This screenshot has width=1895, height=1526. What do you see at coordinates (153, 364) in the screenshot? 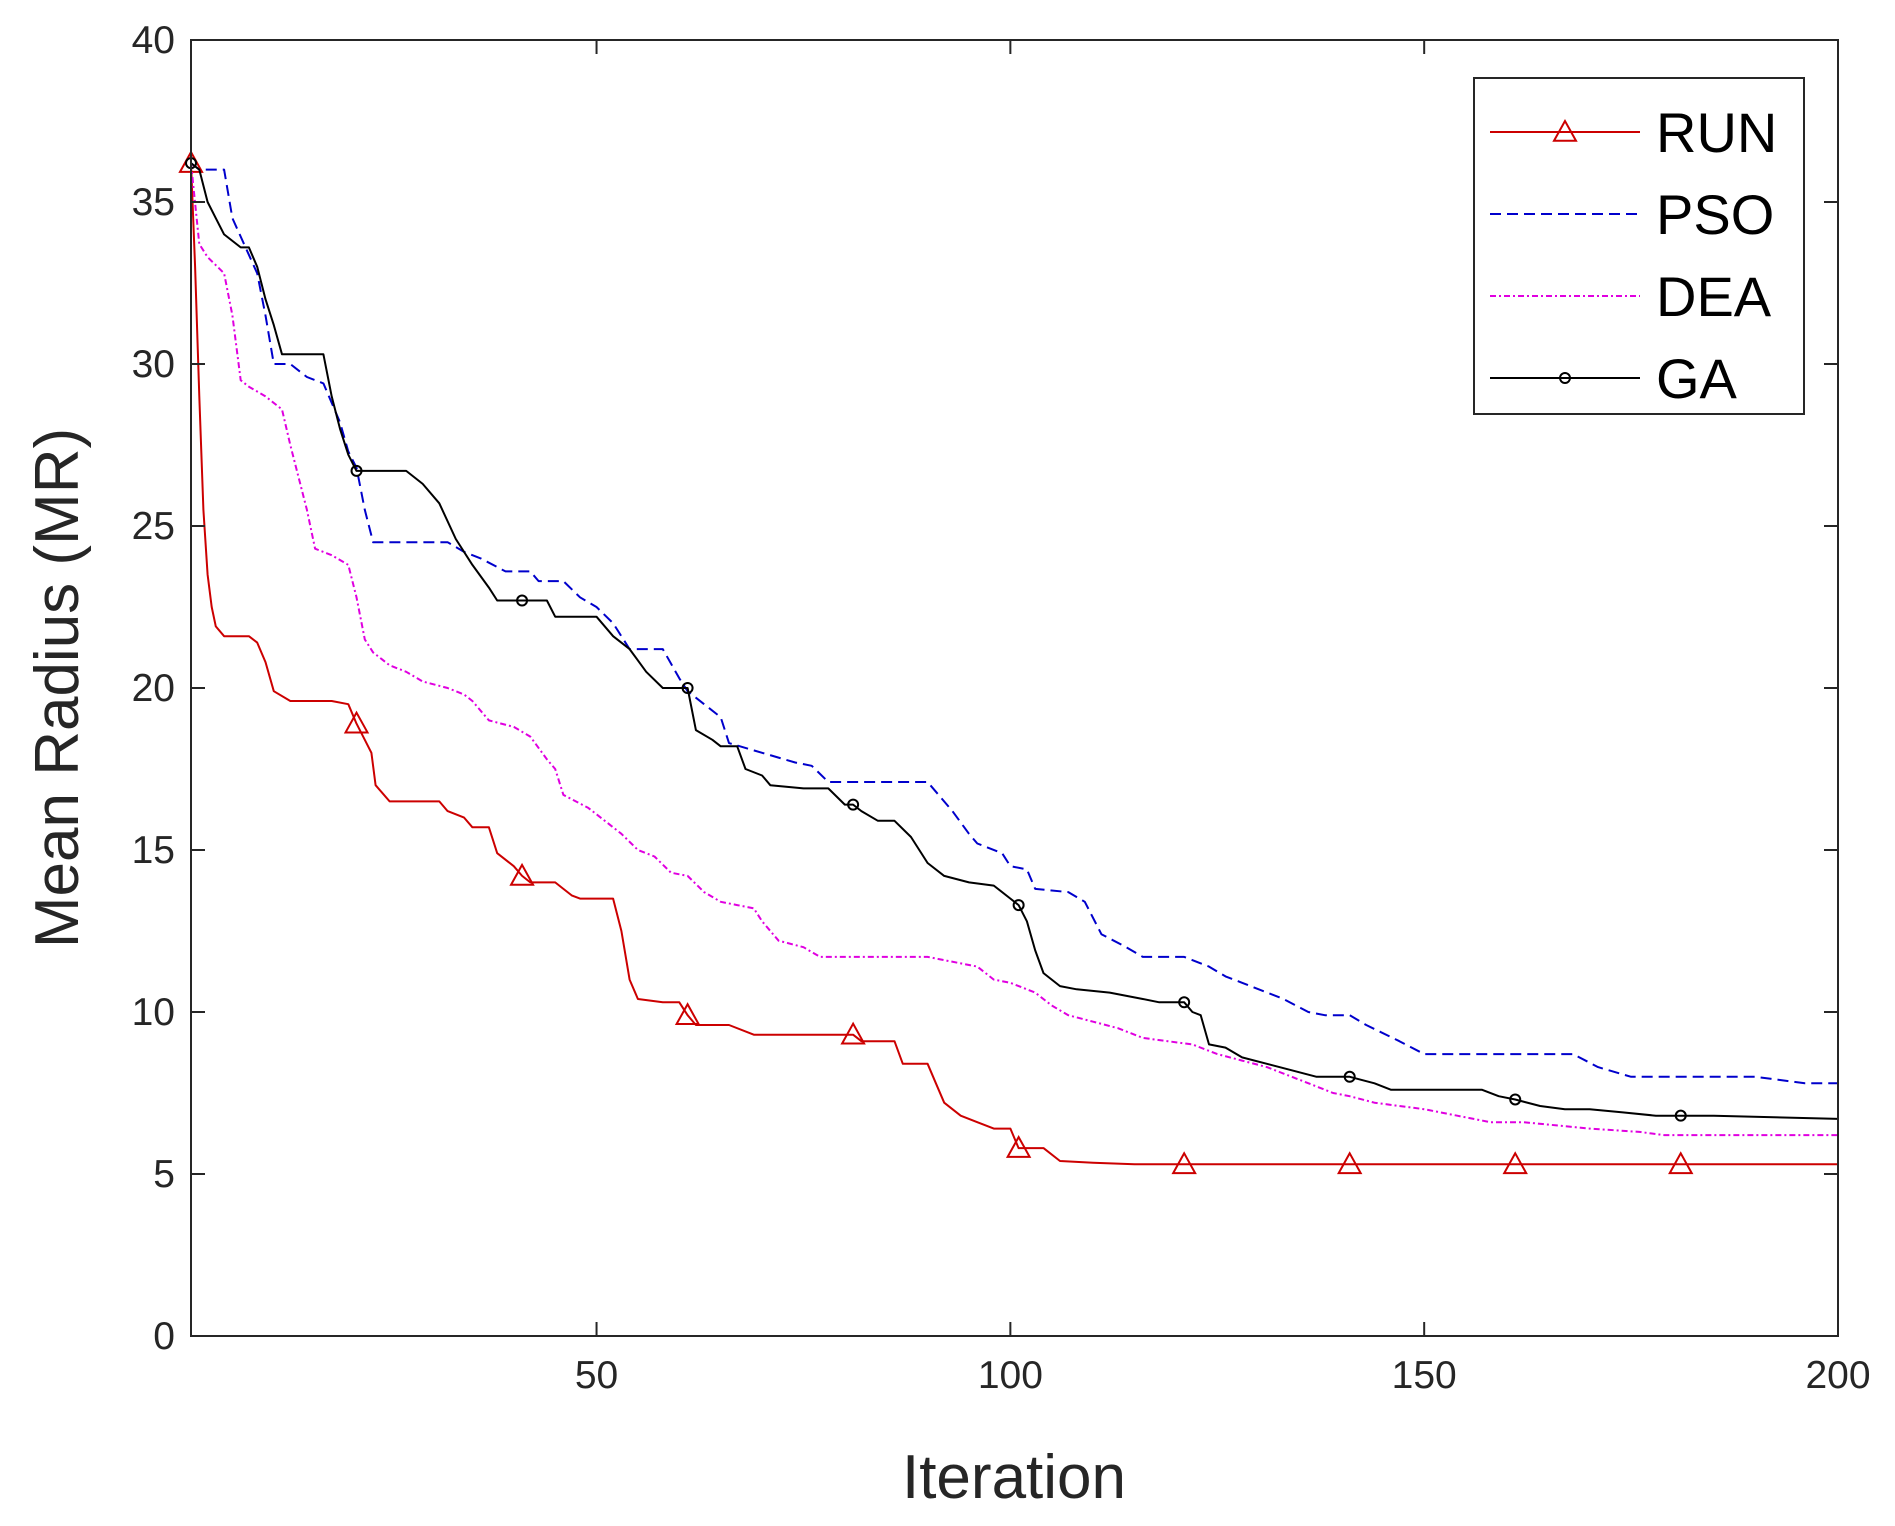
I see `y-tick-label: 30` at bounding box center [153, 364].